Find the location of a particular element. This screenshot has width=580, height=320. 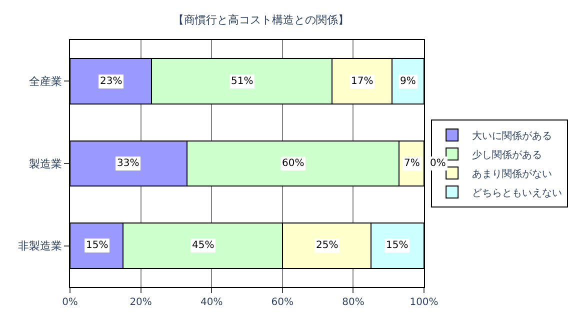

data-label: 33% is located at coordinates (128, 163).